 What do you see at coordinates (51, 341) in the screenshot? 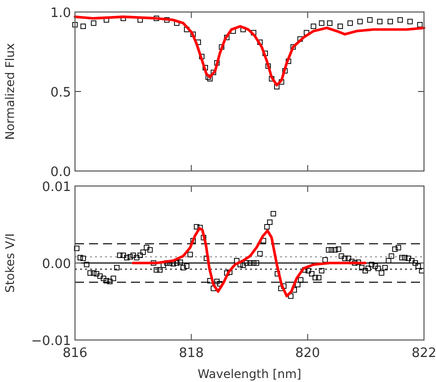
I see `y-tick-label: −0.01` at bounding box center [51, 341].